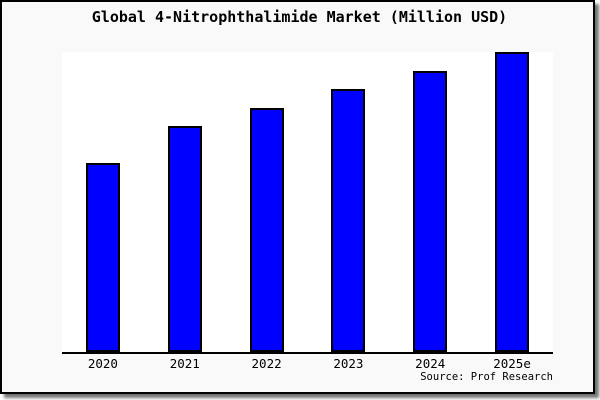 The width and height of the screenshot is (600, 400). I want to click on bar-slot-2023, so click(348, 202).